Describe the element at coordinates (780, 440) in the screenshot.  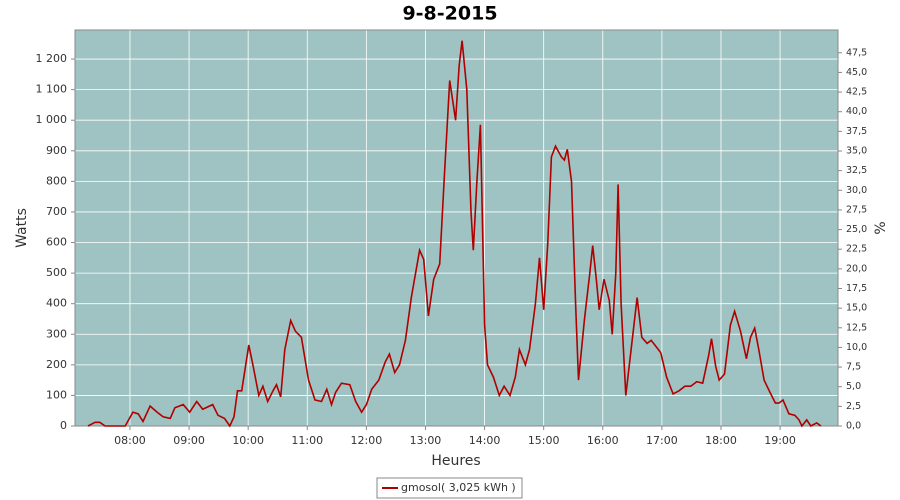
I see `x-tick-label: 19:00` at that location.